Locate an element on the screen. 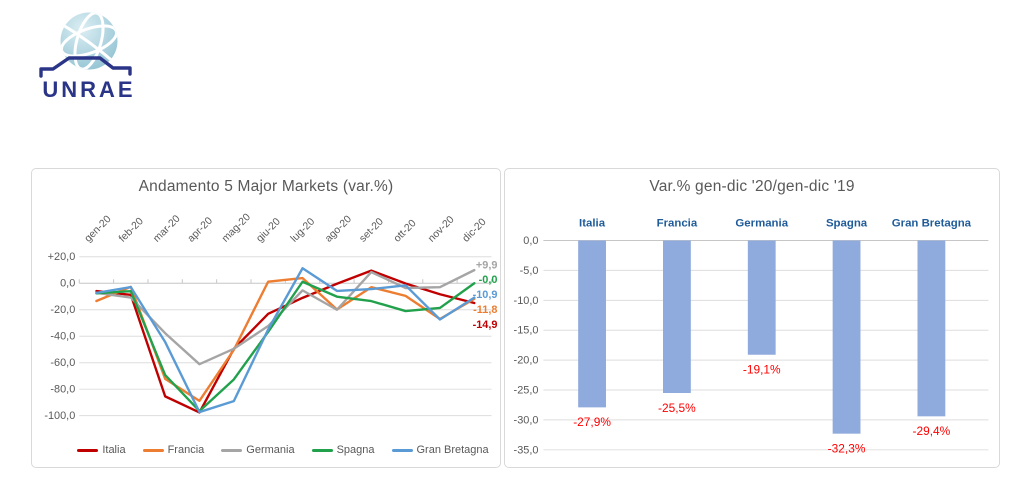 The image size is (1024, 491). legend-label: Italia is located at coordinates (114, 450).